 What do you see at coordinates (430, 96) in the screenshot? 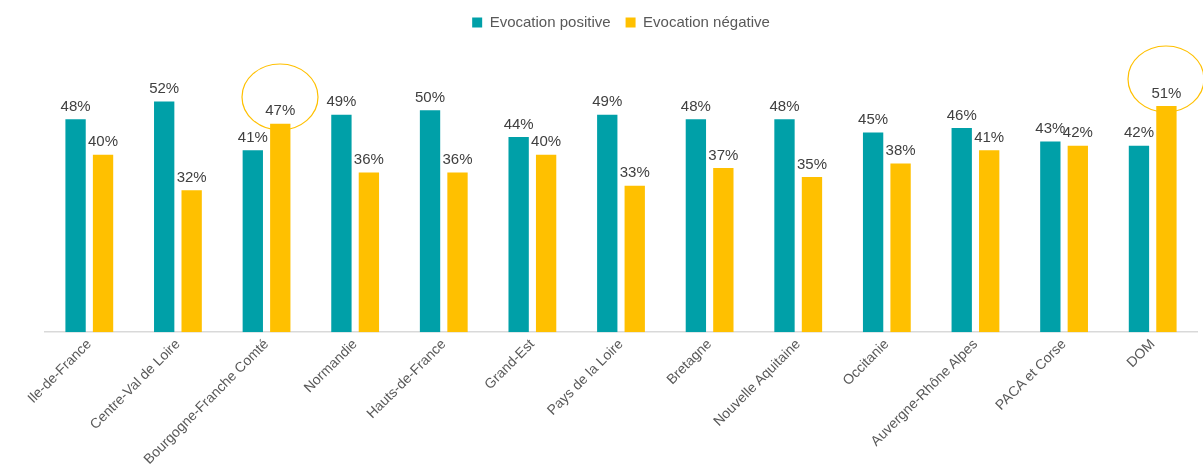
I see `data-label: 50%` at bounding box center [430, 96].